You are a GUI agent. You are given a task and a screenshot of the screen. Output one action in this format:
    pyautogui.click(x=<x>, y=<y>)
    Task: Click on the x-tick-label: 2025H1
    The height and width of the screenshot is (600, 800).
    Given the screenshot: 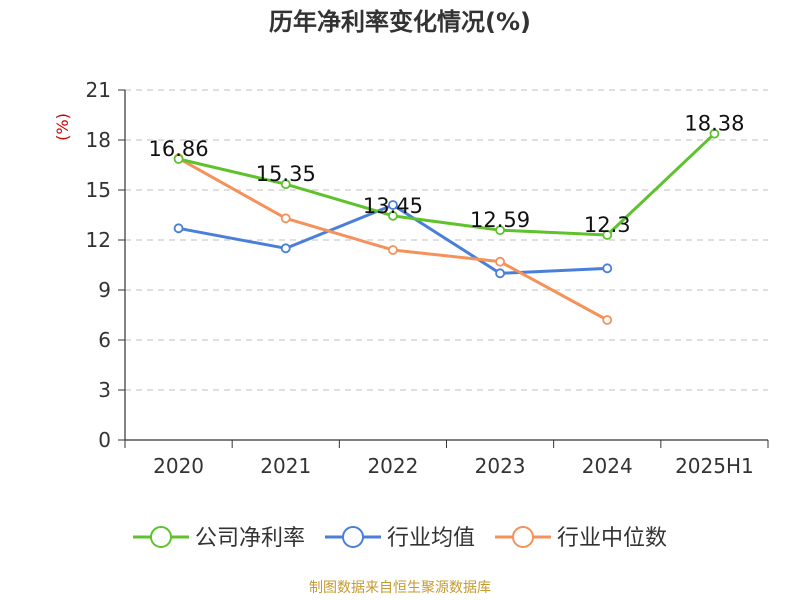 What is the action you would take?
    pyautogui.click(x=714, y=466)
    